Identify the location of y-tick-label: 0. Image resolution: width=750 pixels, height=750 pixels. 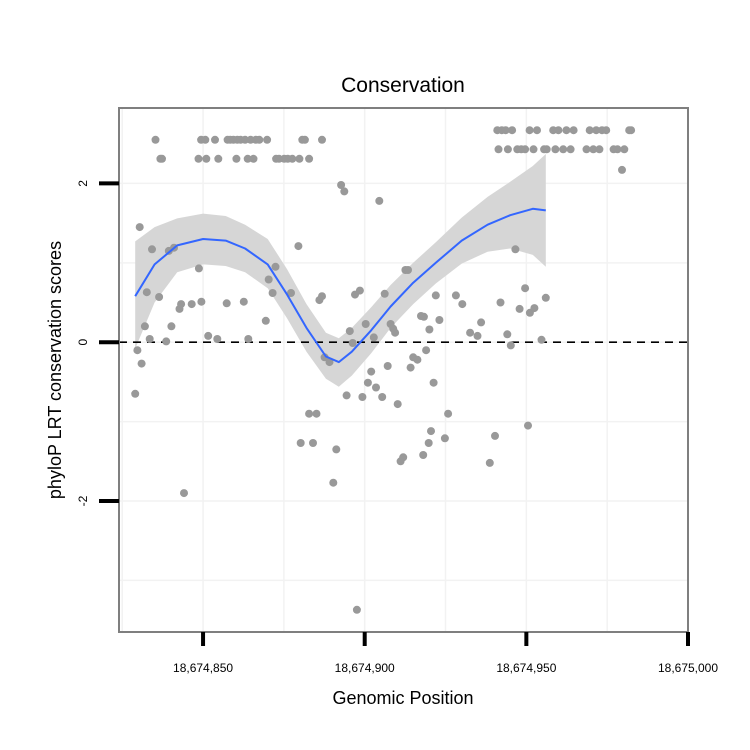
(83, 342).